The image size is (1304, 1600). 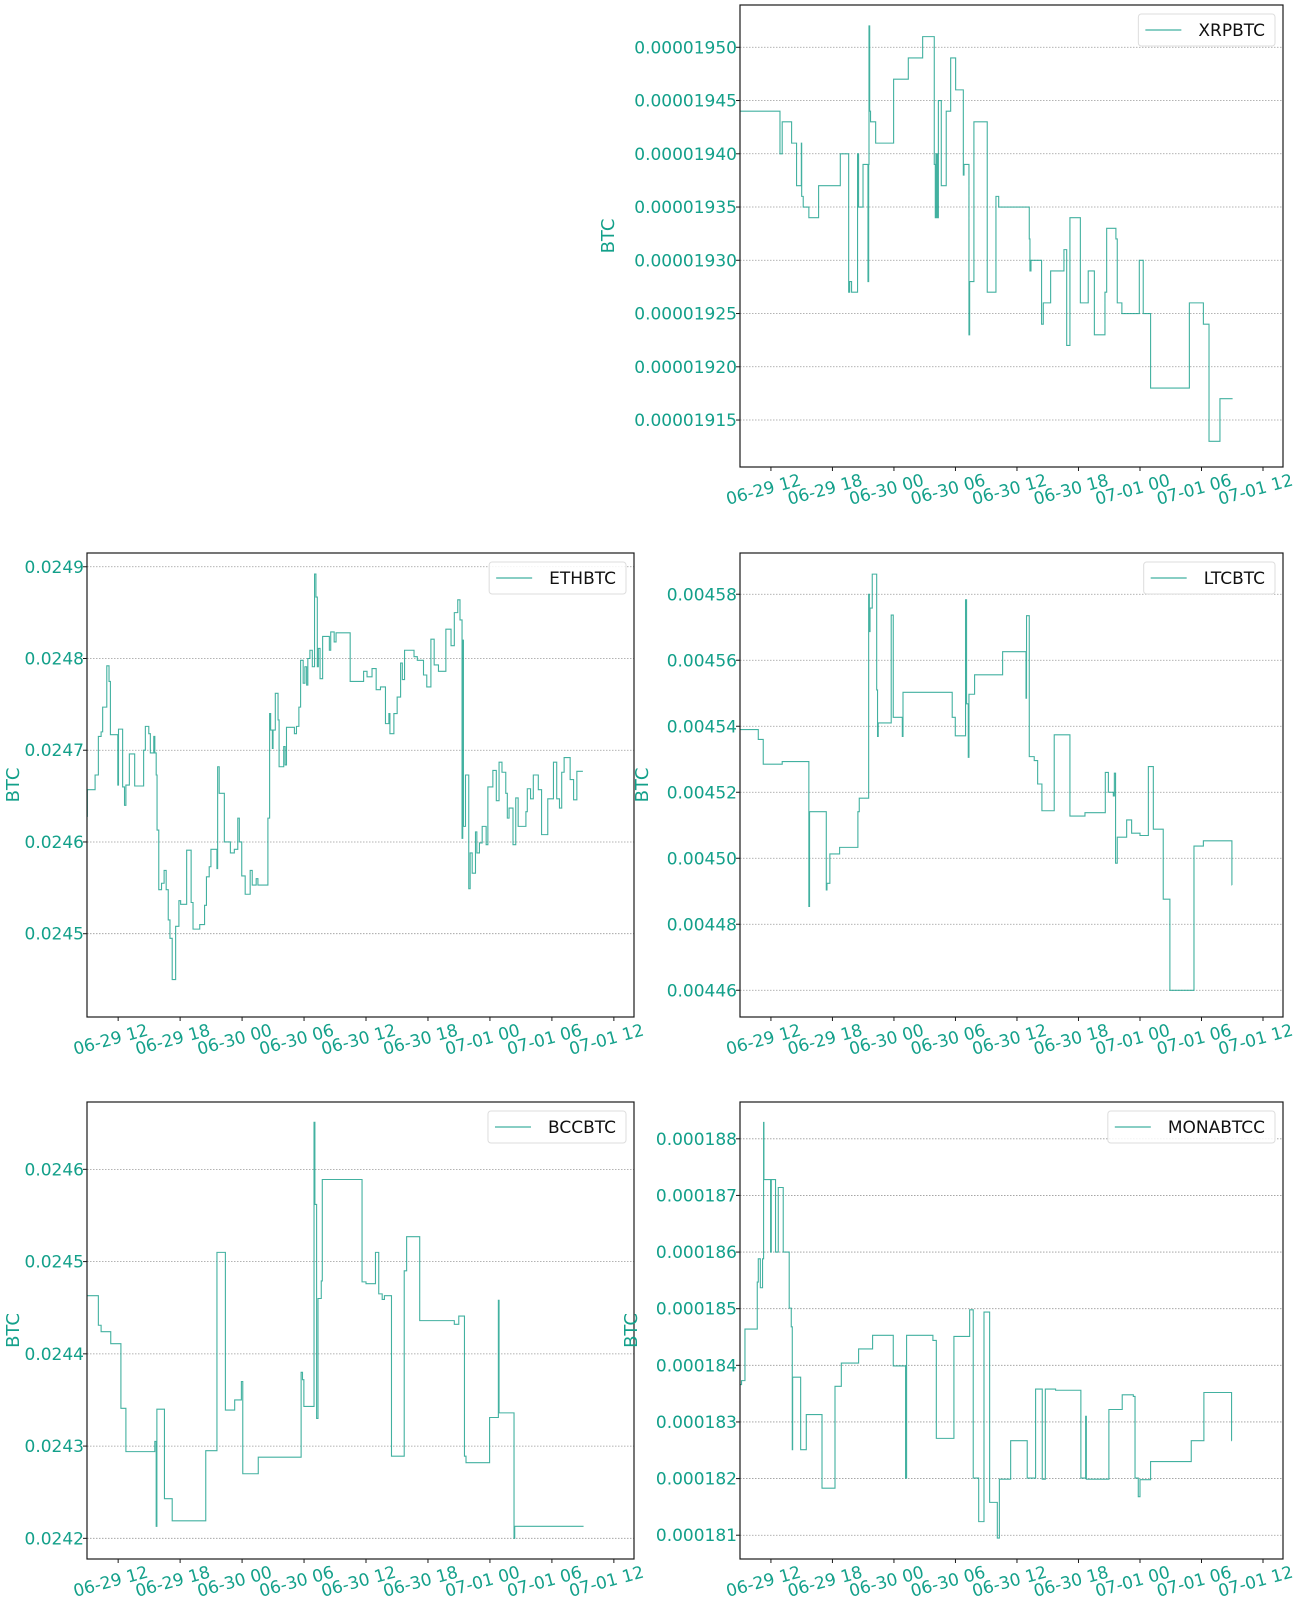 What do you see at coordinates (582, 579) in the screenshot?
I see `legend-label: ETHBTC` at bounding box center [582, 579].